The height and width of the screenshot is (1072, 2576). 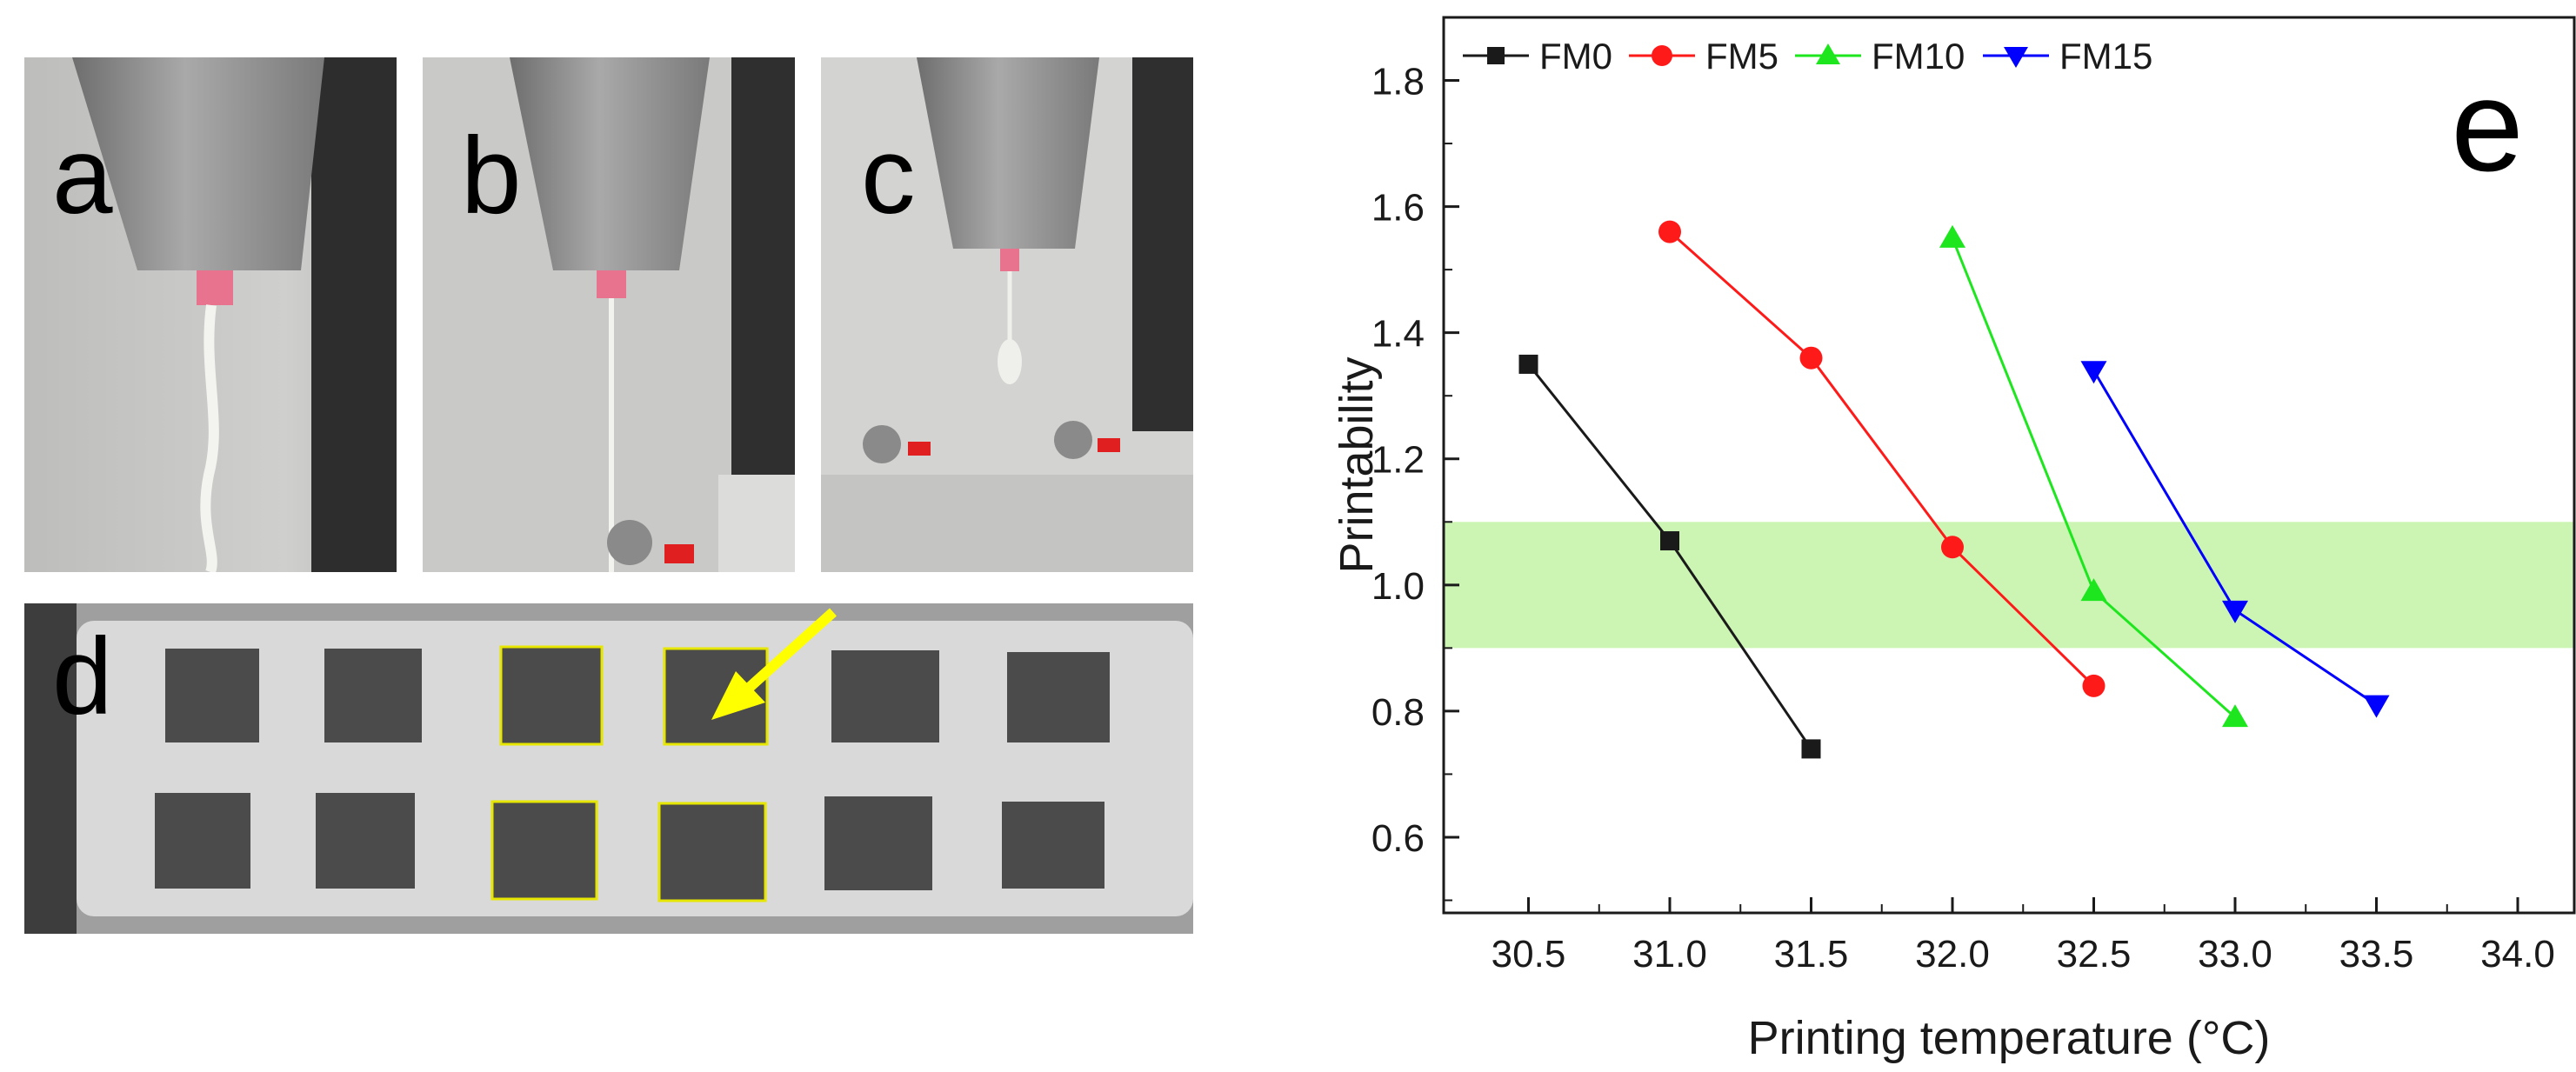 What do you see at coordinates (2235, 954) in the screenshot?
I see `x-tick-label: 33.0` at bounding box center [2235, 954].